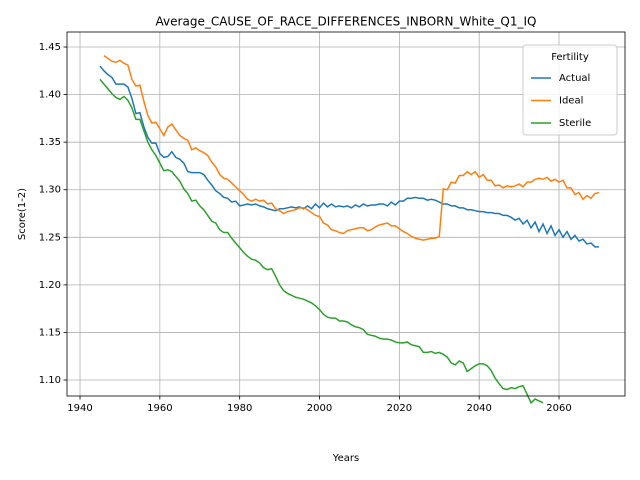 This screenshot has height=480, width=640. I want to click on legend: Fertility Actual Ideal Sterile, so click(570, 90).